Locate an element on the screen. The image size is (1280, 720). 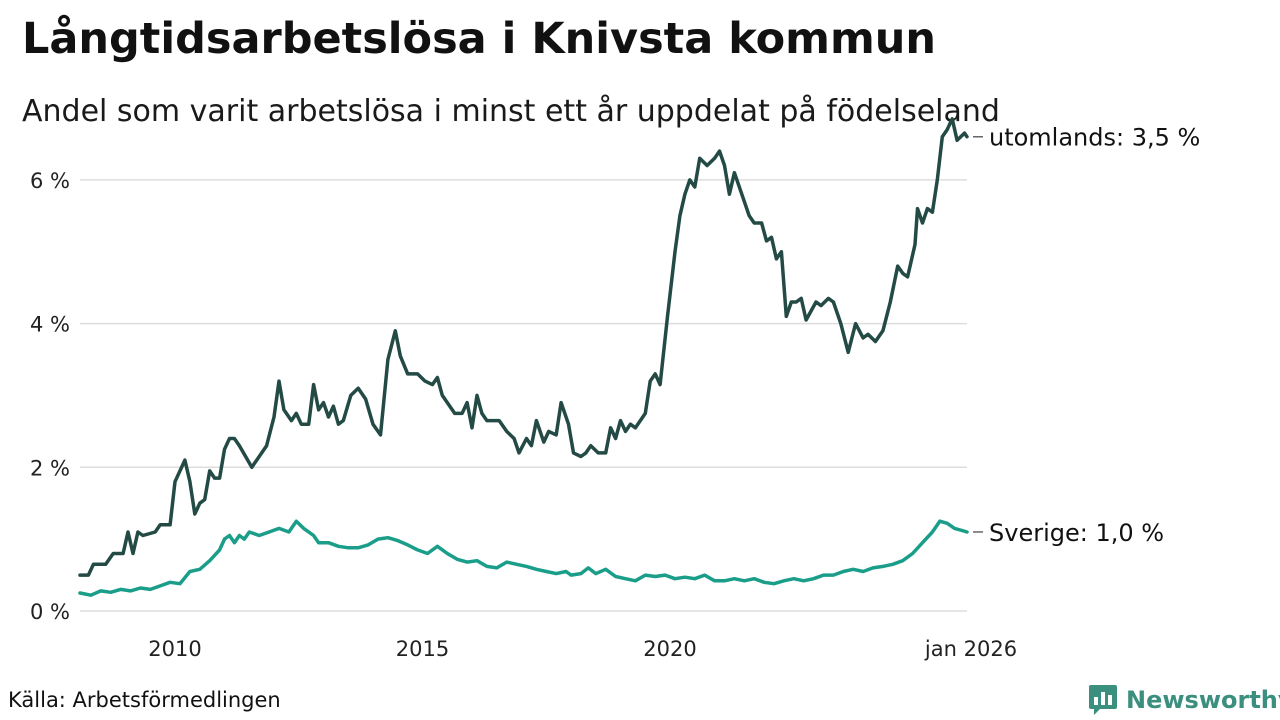
end-label-sverige: Sverige: 1,0 % is located at coordinates (1076, 533).